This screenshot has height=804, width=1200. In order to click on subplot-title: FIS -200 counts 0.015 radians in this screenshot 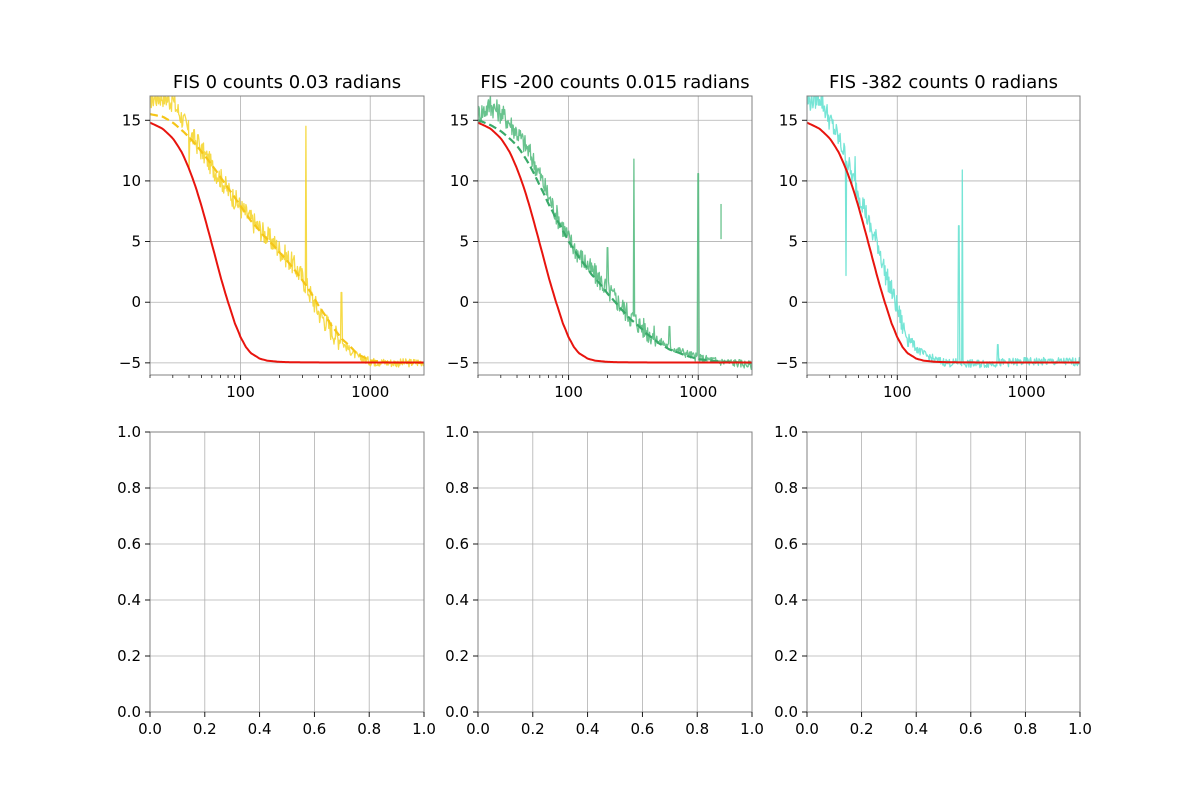, I will do `click(614, 82)`.